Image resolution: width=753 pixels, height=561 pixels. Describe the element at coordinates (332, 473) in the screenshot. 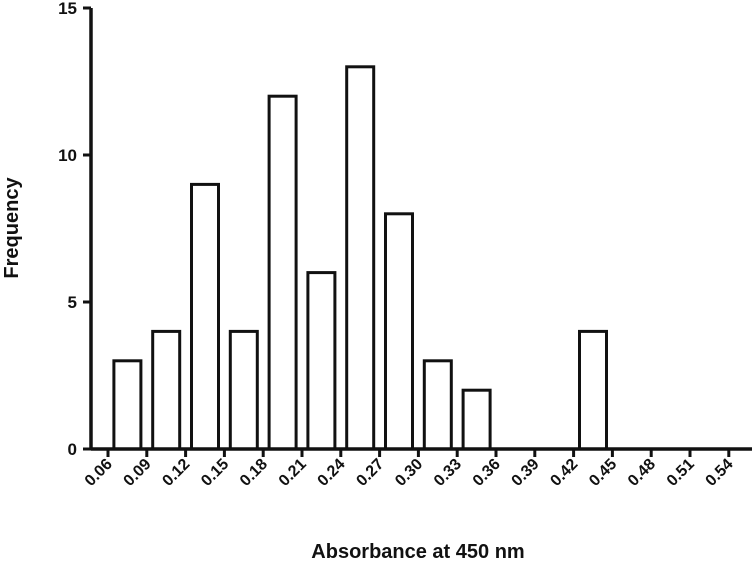

I see `x-tick-label: 0.24` at that location.